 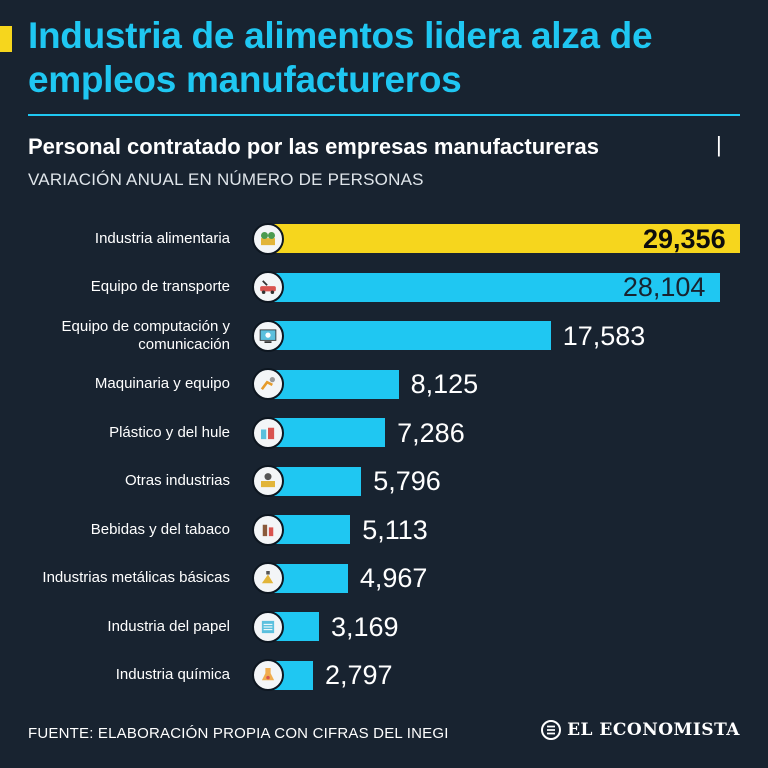 What do you see at coordinates (358, 675) in the screenshot?
I see `value-label: 2,797` at bounding box center [358, 675].